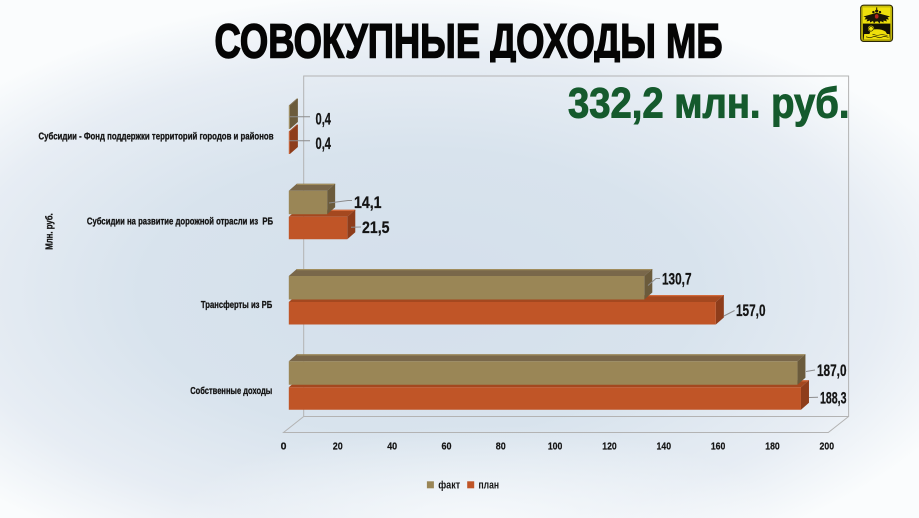  I want to click on svg-text: 160, so click(718, 447).